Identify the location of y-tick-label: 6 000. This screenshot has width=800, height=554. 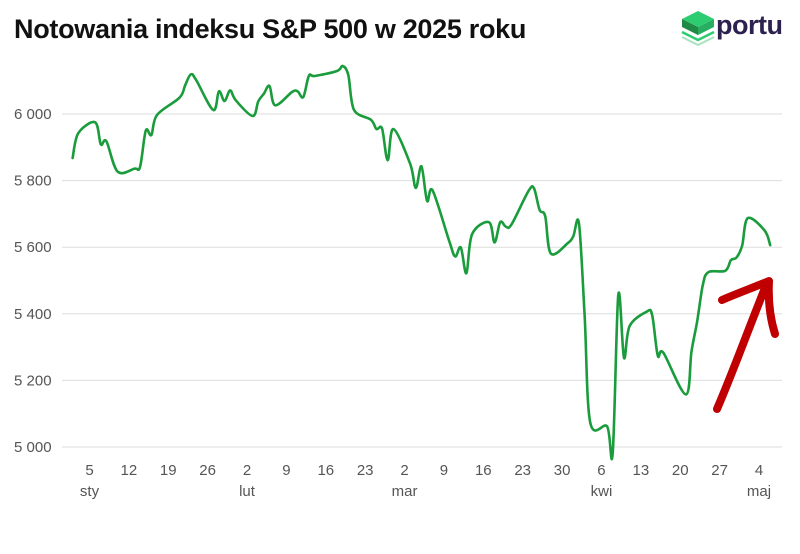
(33, 114).